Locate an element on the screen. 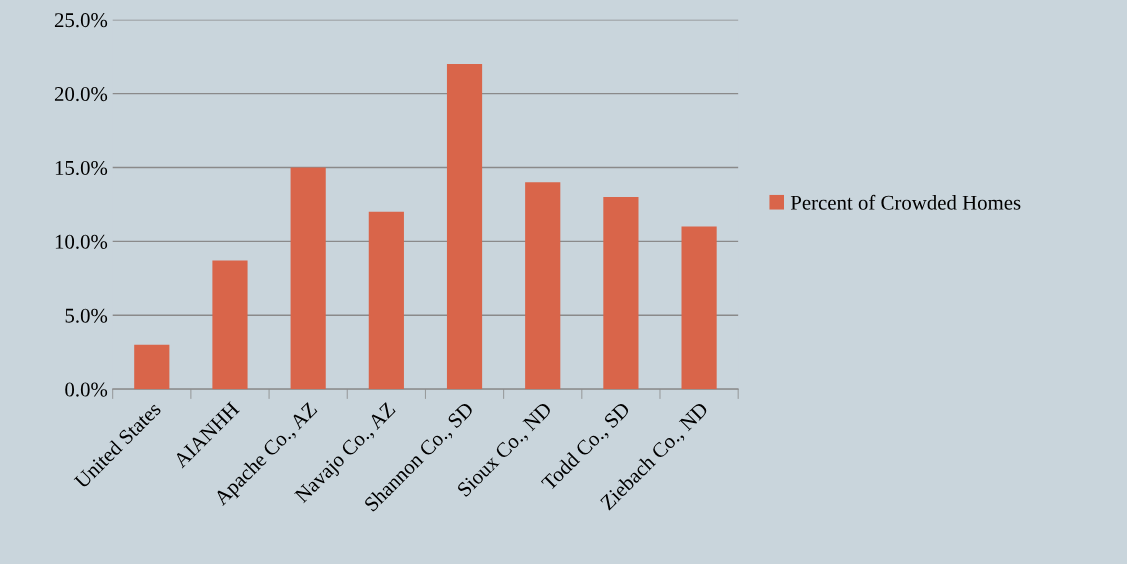 The width and height of the screenshot is (1127, 564). y-tick-label: 15.0% is located at coordinates (81, 168).